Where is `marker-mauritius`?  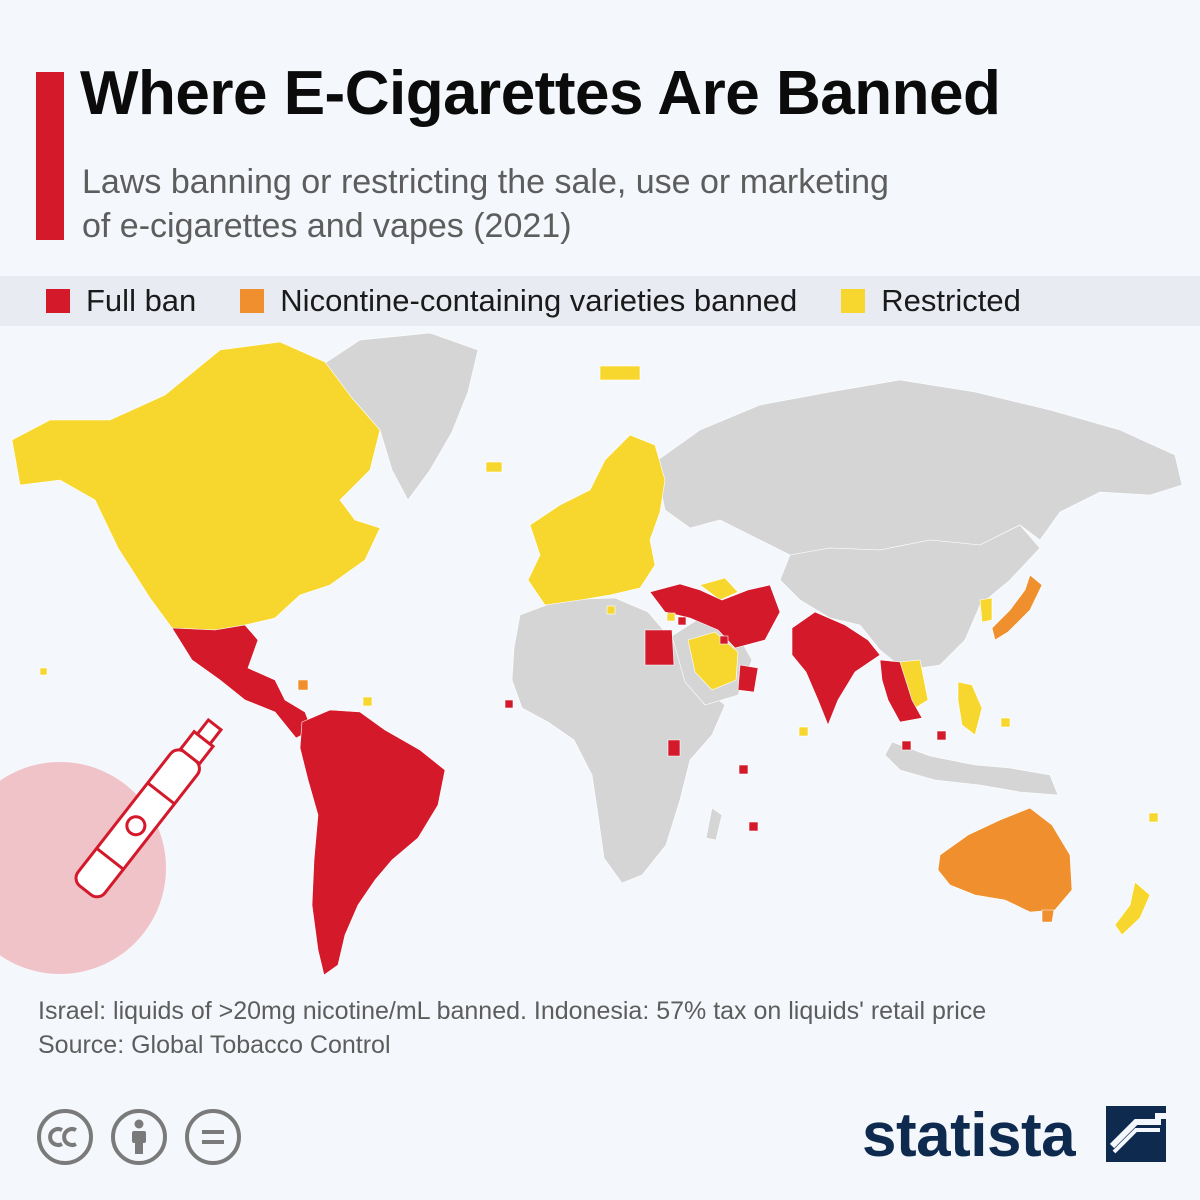 marker-mauritius is located at coordinates (743, 769).